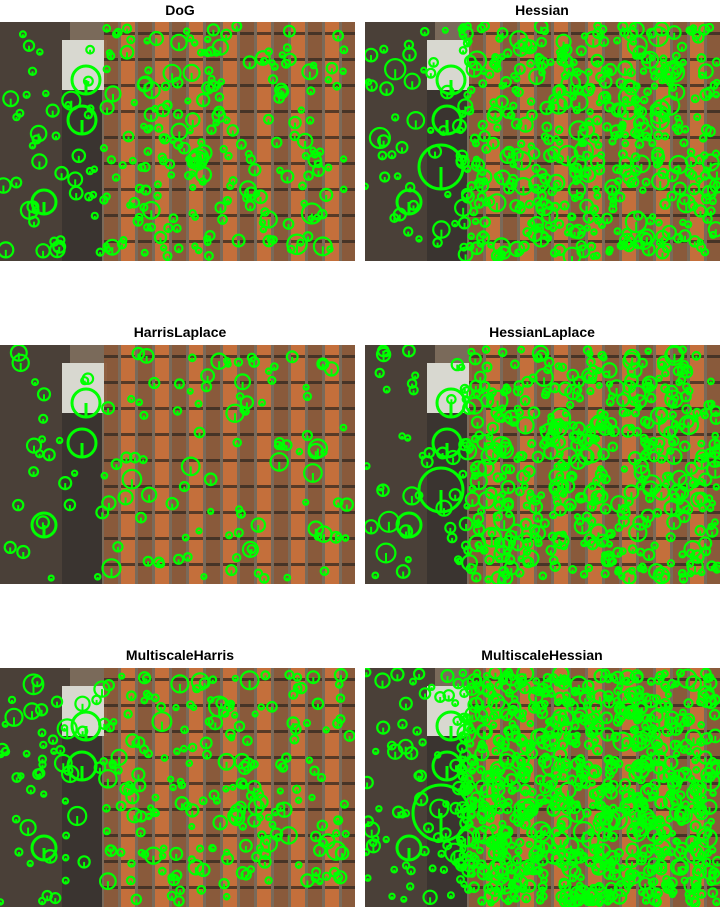 The height and width of the screenshot is (912, 727). What do you see at coordinates (86, 80) in the screenshot?
I see `keypoint-marker-large` at bounding box center [86, 80].